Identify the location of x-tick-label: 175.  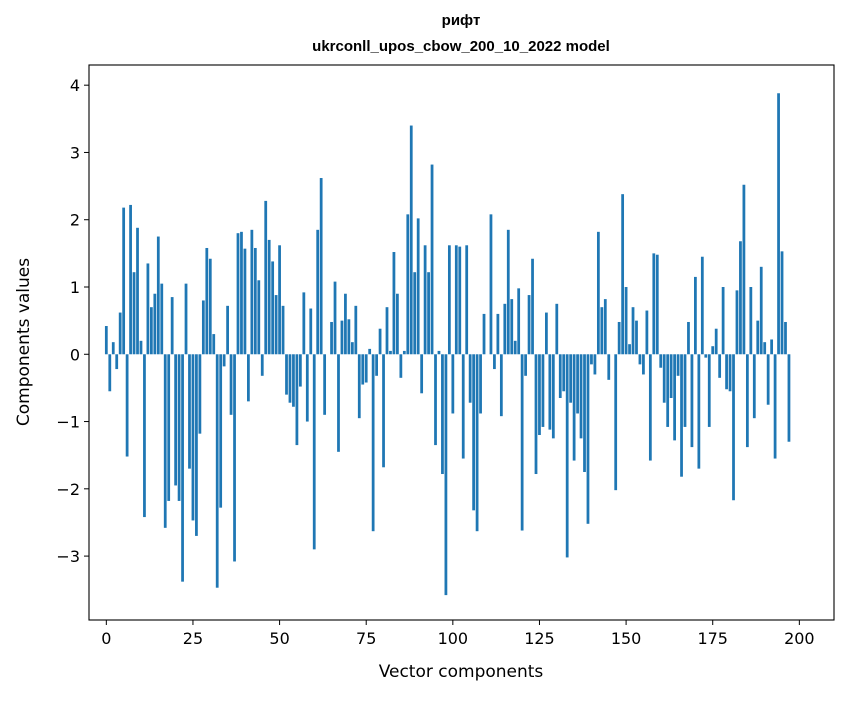
(712, 638).